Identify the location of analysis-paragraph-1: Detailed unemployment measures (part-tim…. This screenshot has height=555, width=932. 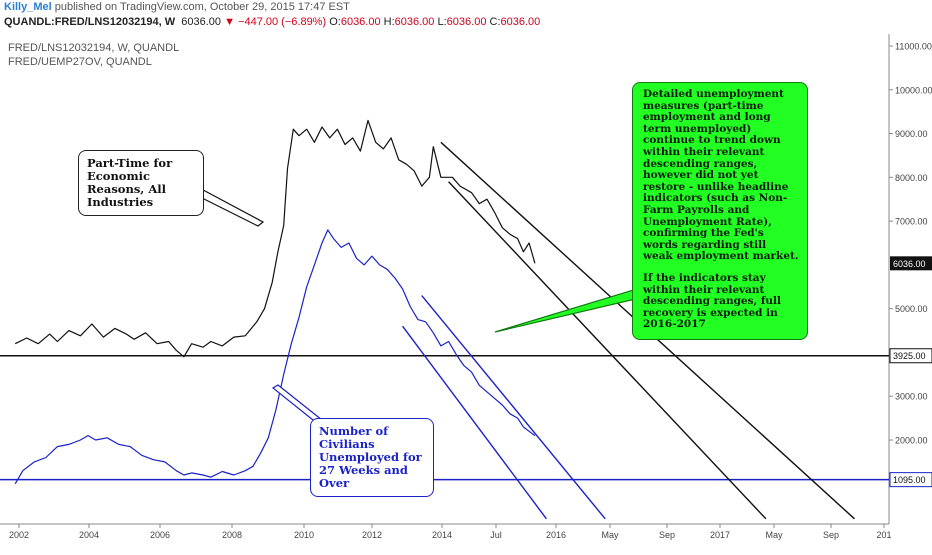
(721, 175).